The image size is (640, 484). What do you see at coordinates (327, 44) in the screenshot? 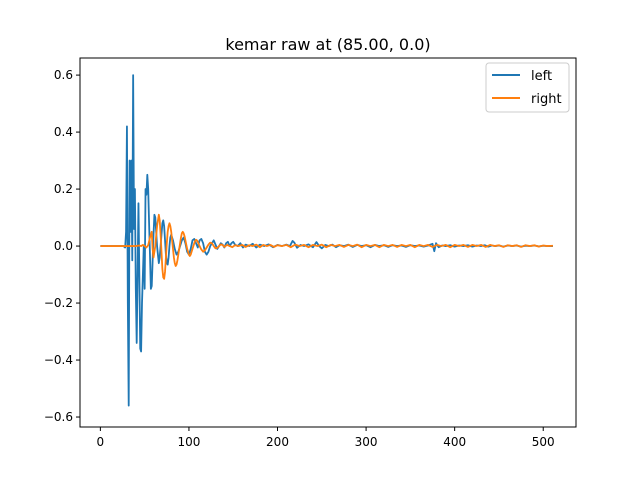
I see `chart-title: kemar raw at (85.00, 0.0)` at bounding box center [327, 44].